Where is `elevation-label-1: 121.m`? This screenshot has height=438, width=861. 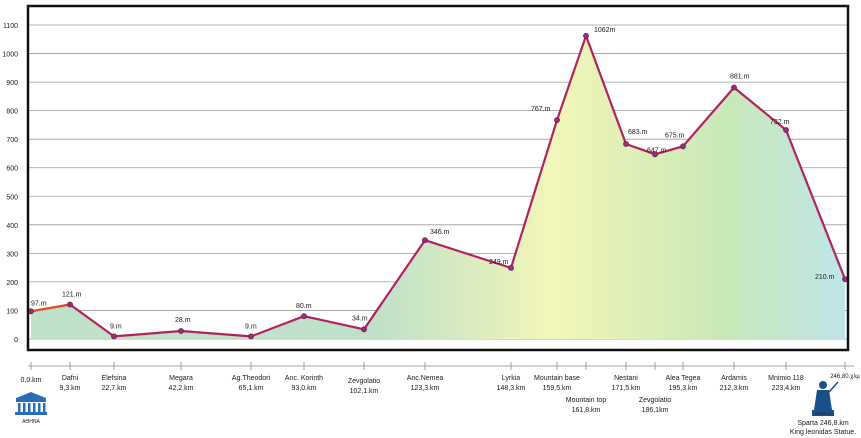
elevation-label-1: 121.m is located at coordinates (72, 294).